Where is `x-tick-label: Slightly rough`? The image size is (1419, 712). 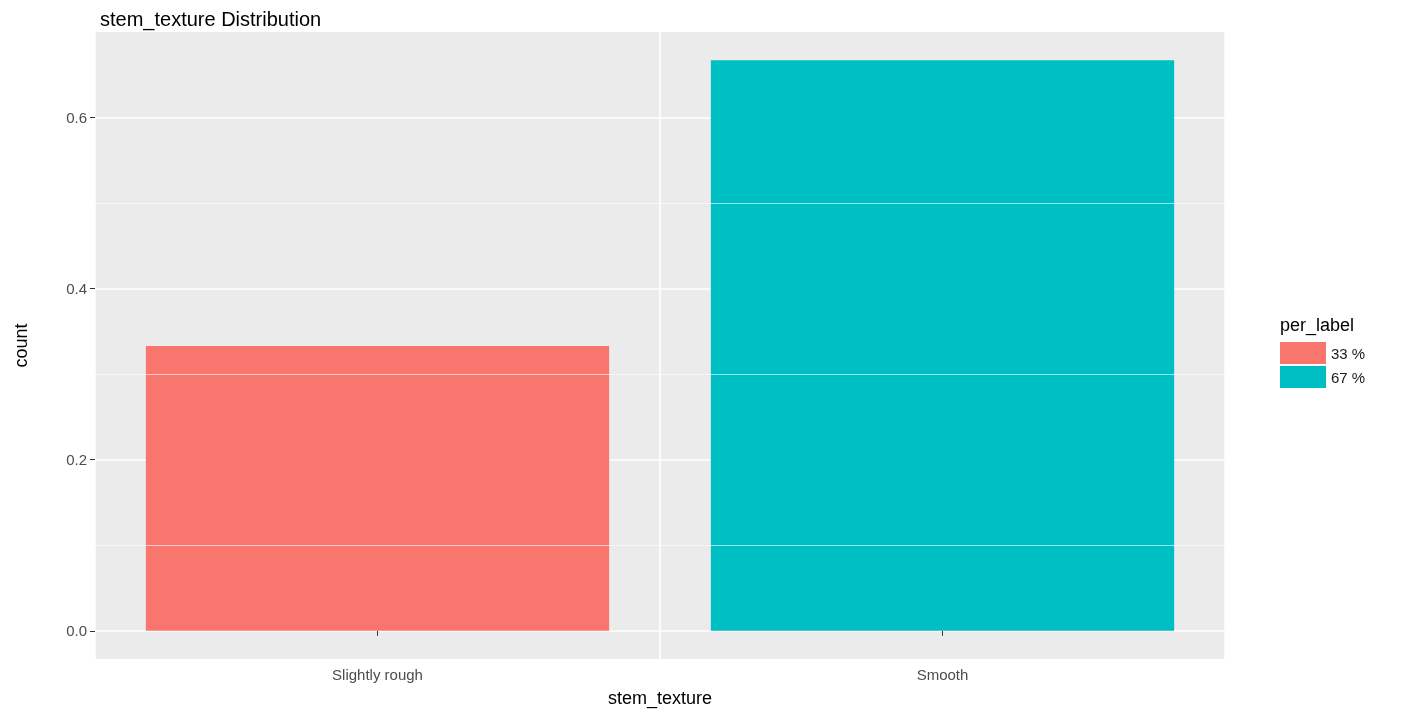
x-tick-label: Slightly rough is located at coordinates (377, 674).